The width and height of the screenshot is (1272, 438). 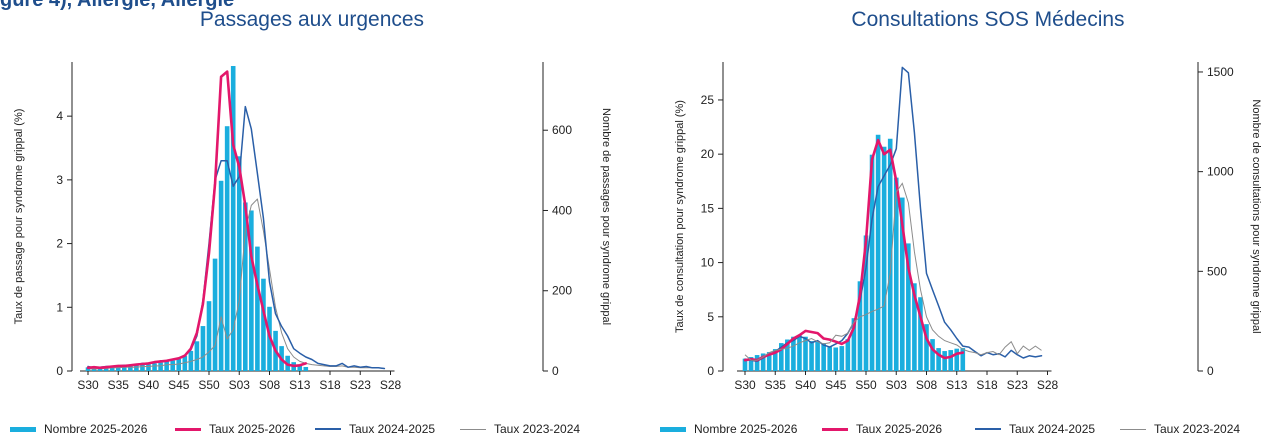 What do you see at coordinates (179, 385) in the screenshot?
I see `x-tick-label: S45` at bounding box center [179, 385].